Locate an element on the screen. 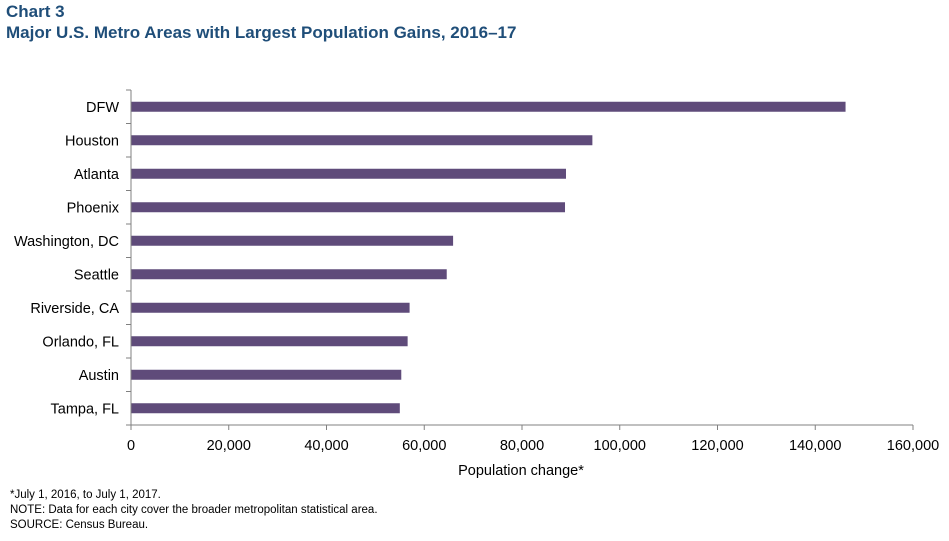 Image resolution: width=949 pixels, height=541 pixels. category-label: Riverside, CA is located at coordinates (74, 309).